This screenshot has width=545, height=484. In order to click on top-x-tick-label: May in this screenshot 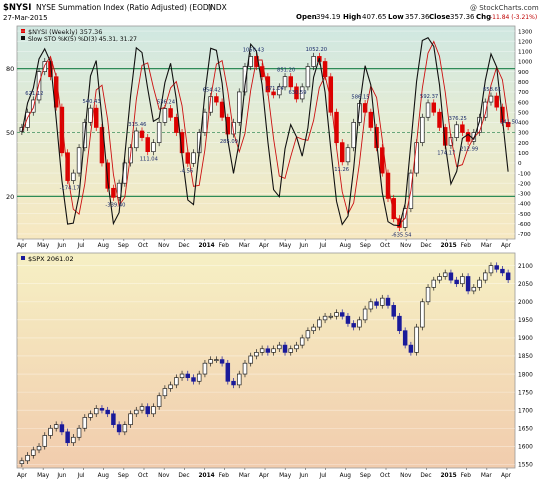, I will do `click(285, 246)`.